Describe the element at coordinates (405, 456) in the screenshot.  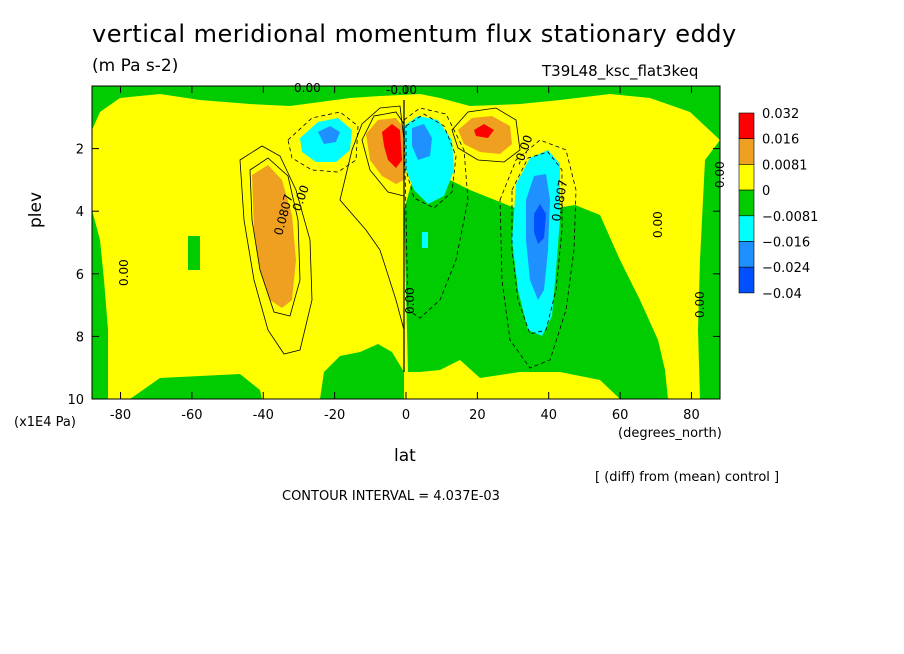
I see `x-axis-label: lat` at that location.